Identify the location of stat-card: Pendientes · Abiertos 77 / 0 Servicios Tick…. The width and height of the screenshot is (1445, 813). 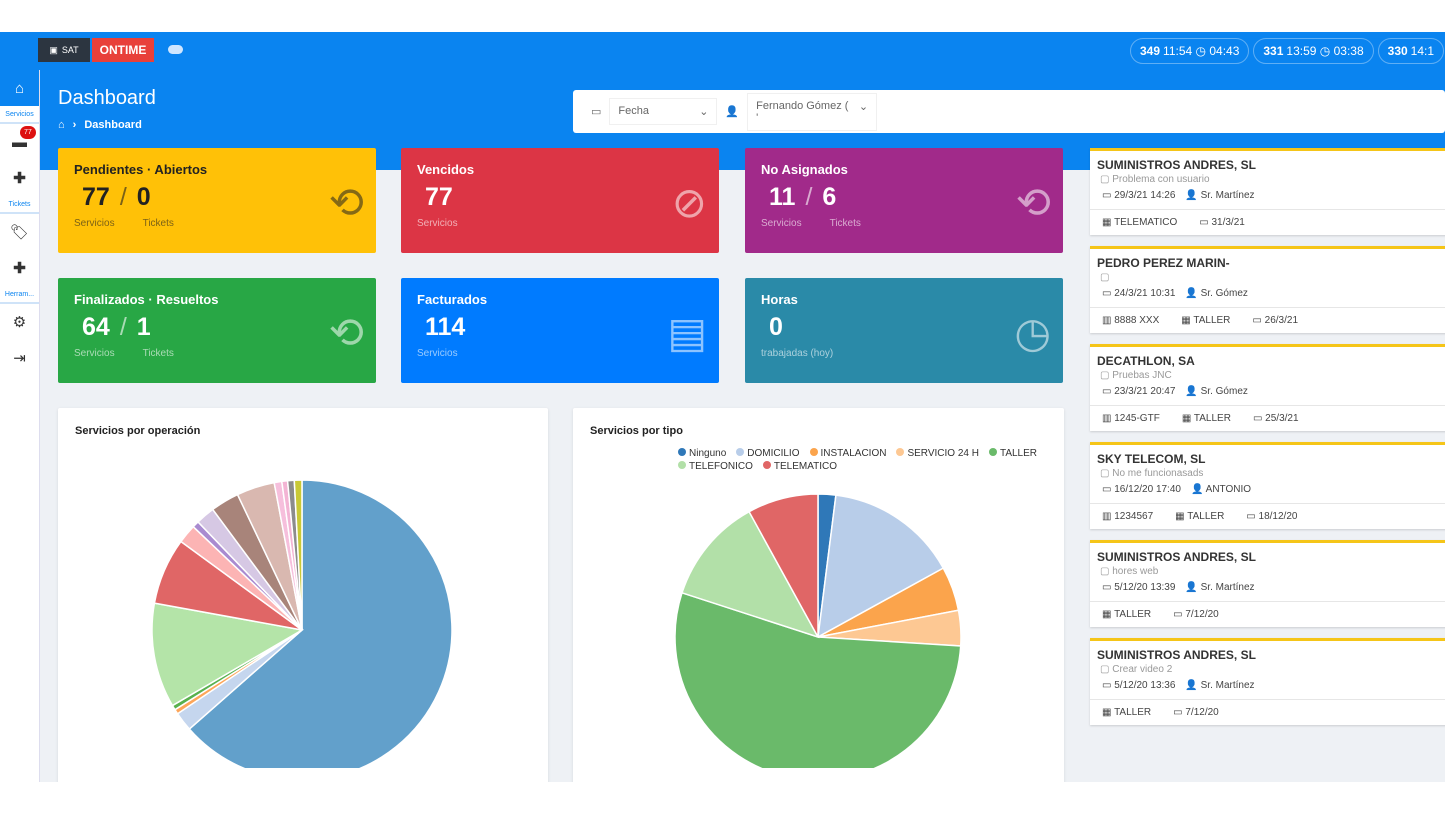
(217, 200).